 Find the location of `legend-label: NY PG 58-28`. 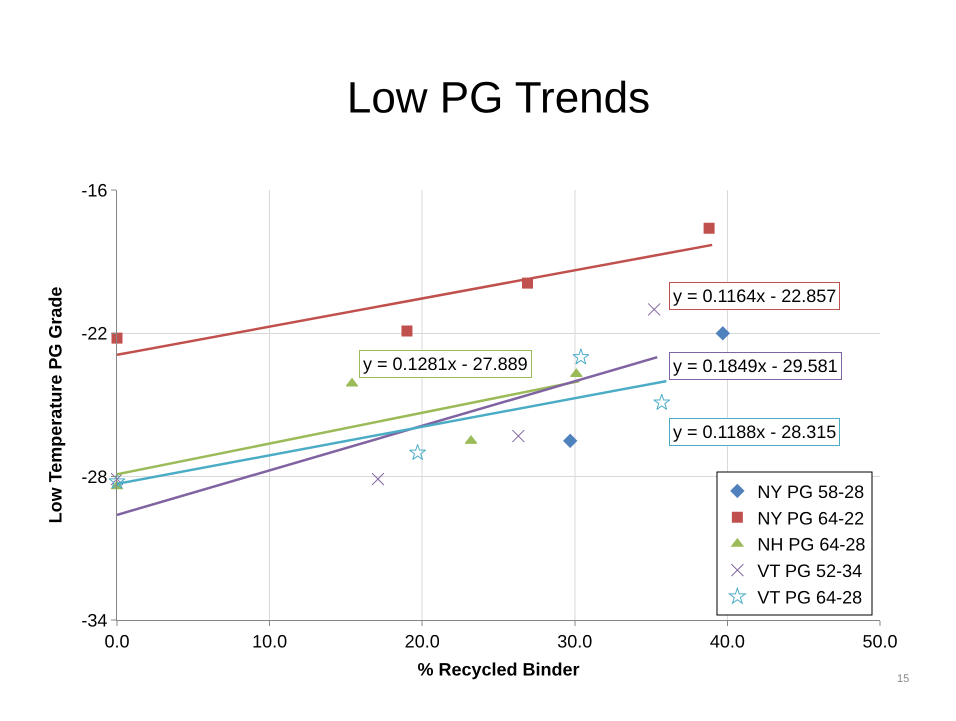

legend-label: NY PG 58-28 is located at coordinates (810, 492).